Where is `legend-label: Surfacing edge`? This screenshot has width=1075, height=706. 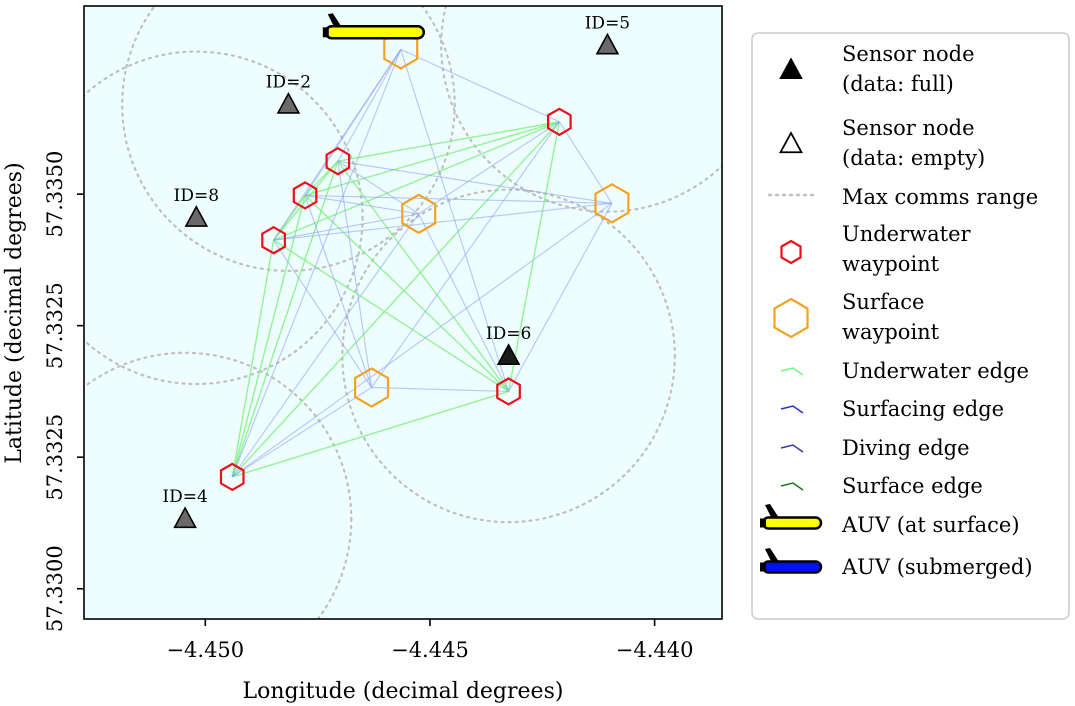
legend-label: Surfacing edge is located at coordinates (923, 409).